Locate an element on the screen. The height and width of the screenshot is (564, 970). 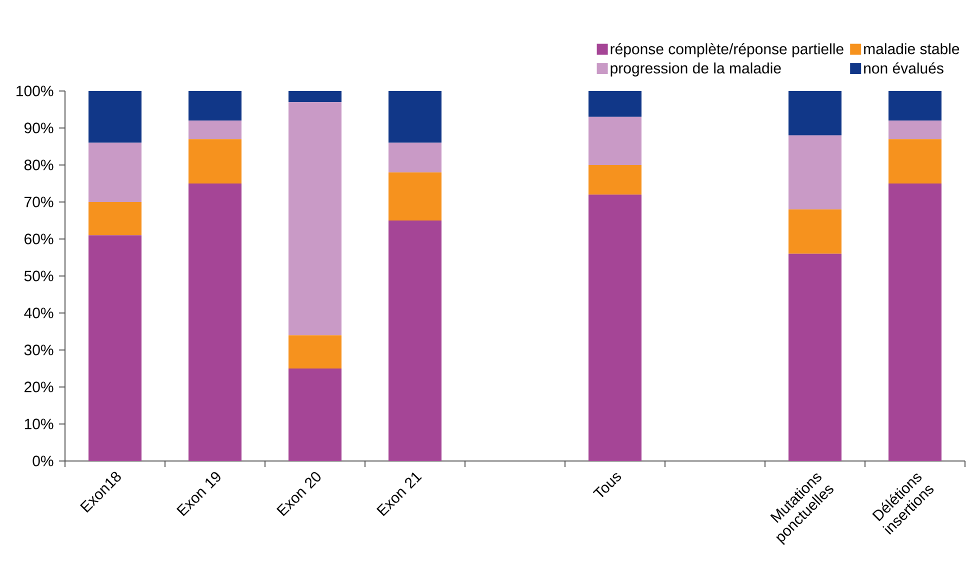
y-tick-label: 40% is located at coordinates (39, 313).